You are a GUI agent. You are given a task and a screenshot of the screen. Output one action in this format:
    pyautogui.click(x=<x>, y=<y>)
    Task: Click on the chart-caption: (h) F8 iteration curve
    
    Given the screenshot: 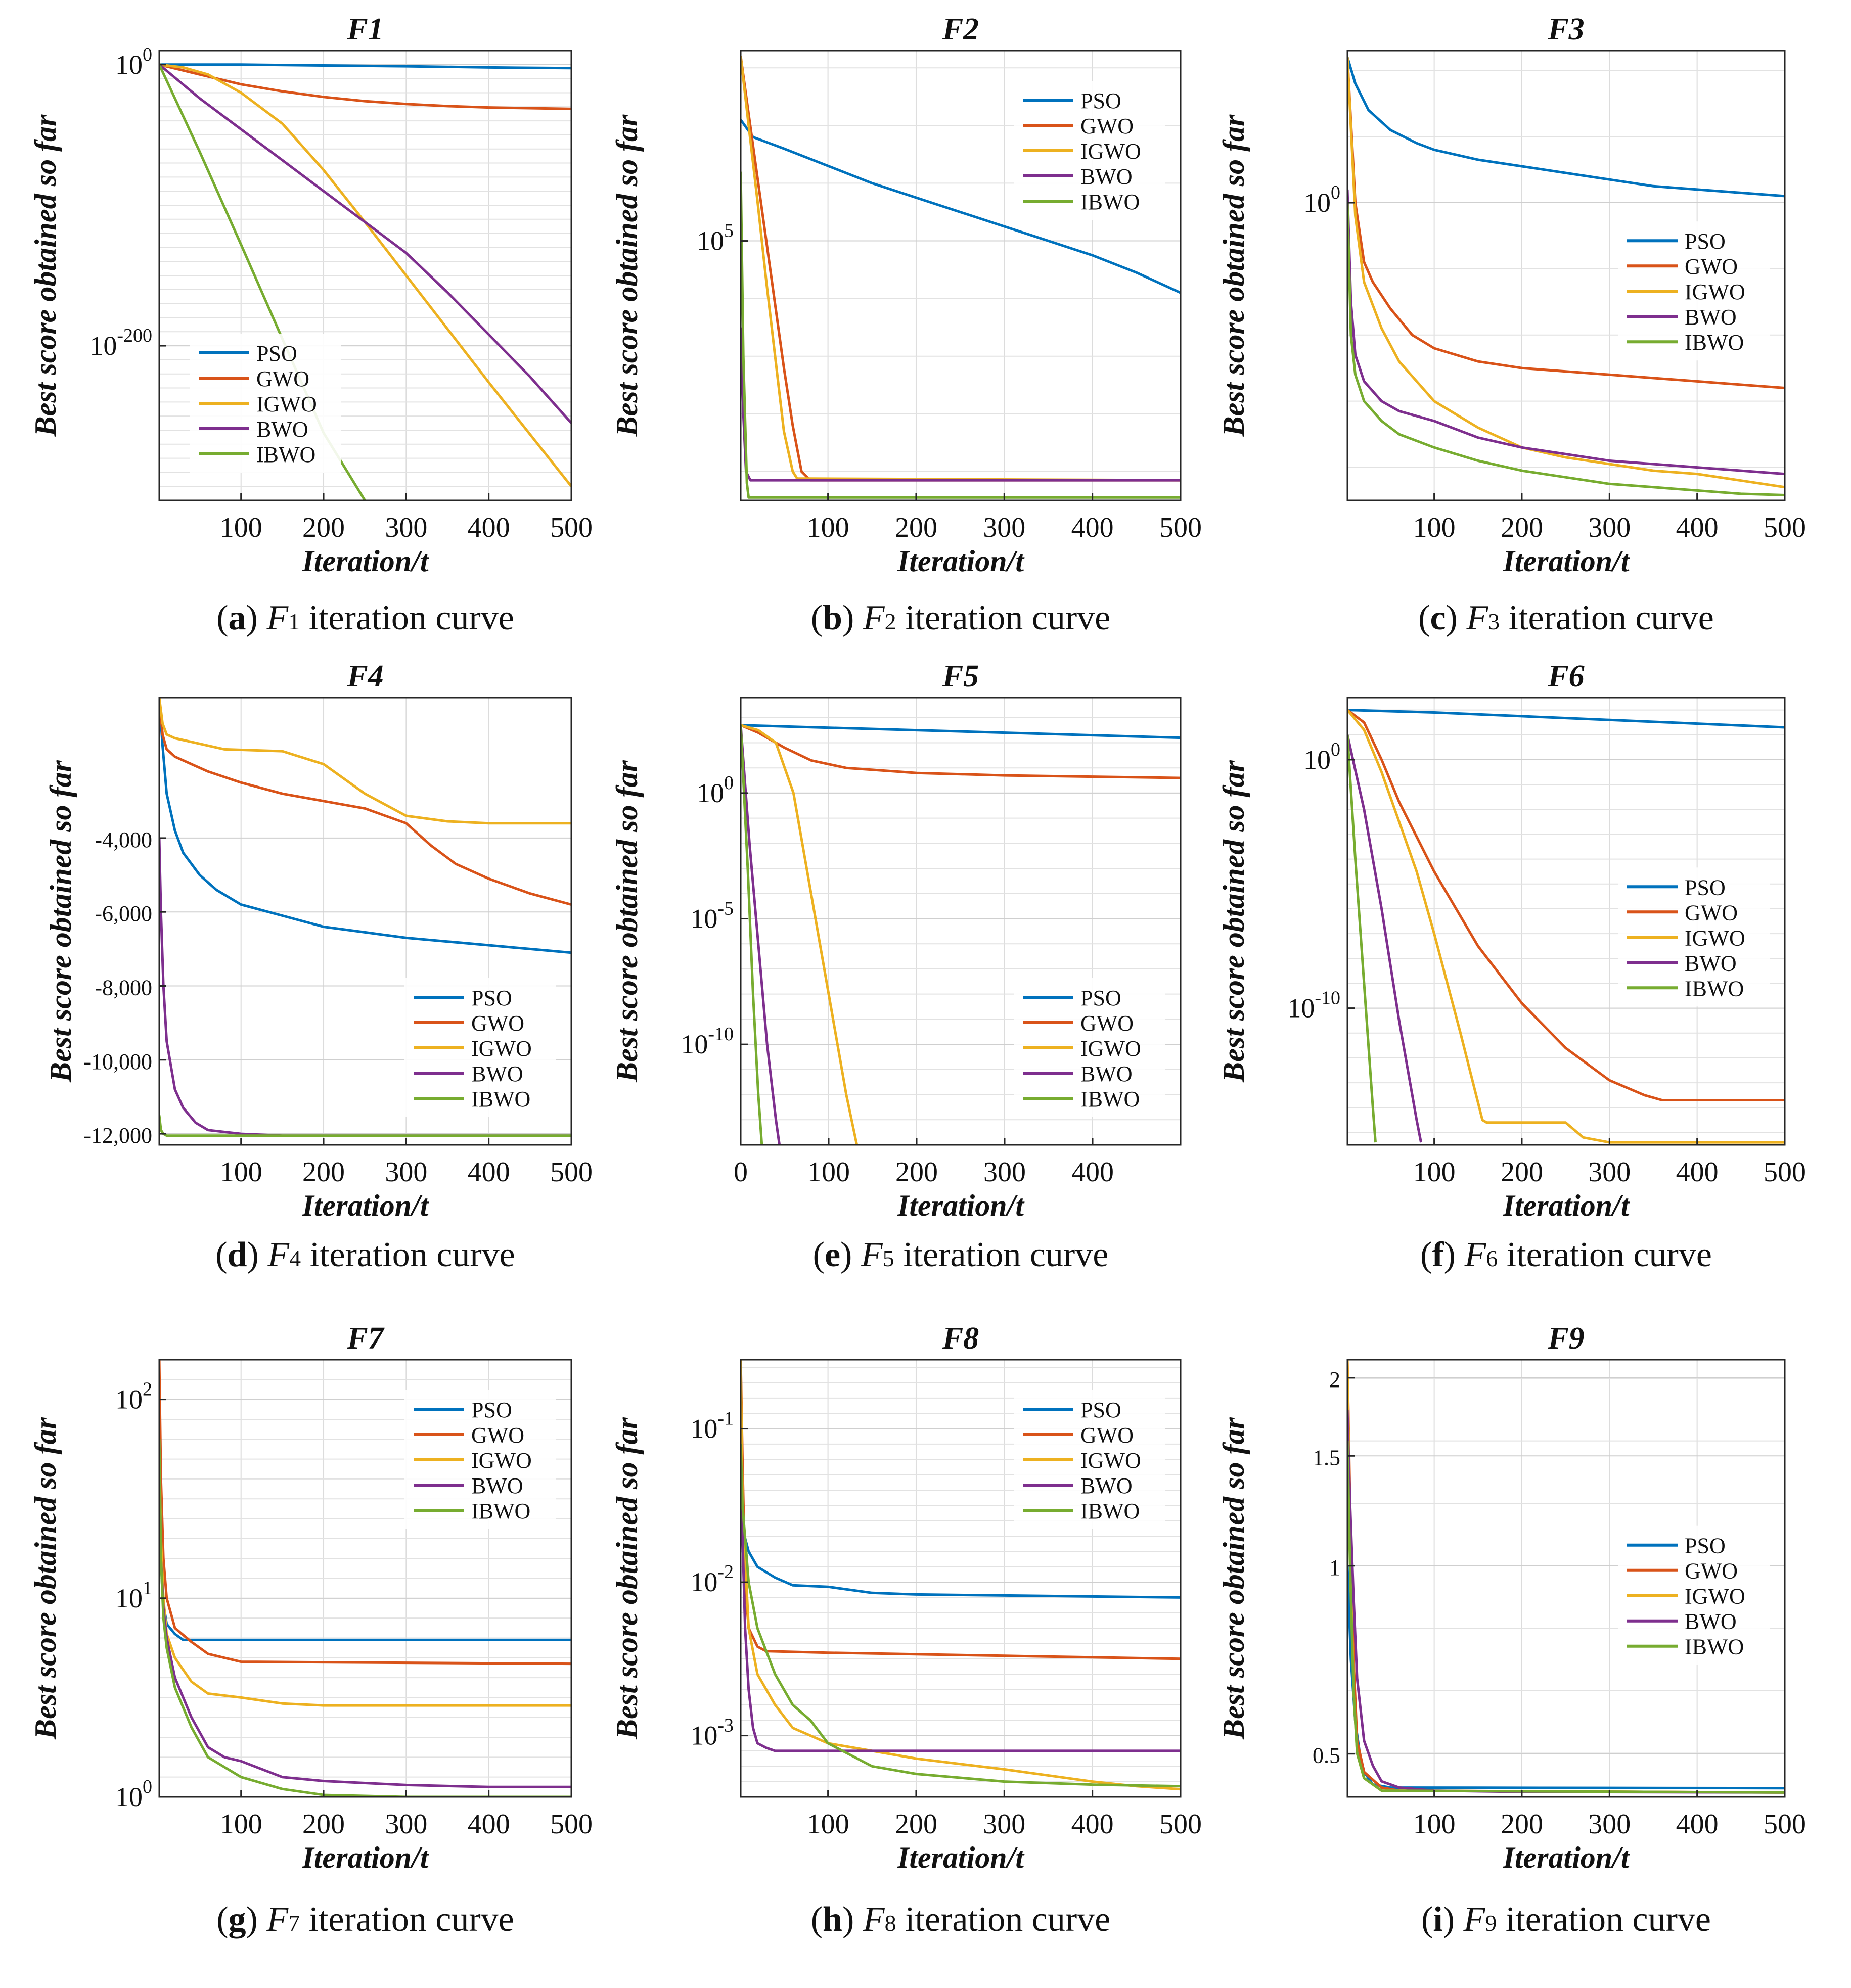 What is the action you would take?
    pyautogui.click(x=961, y=1919)
    